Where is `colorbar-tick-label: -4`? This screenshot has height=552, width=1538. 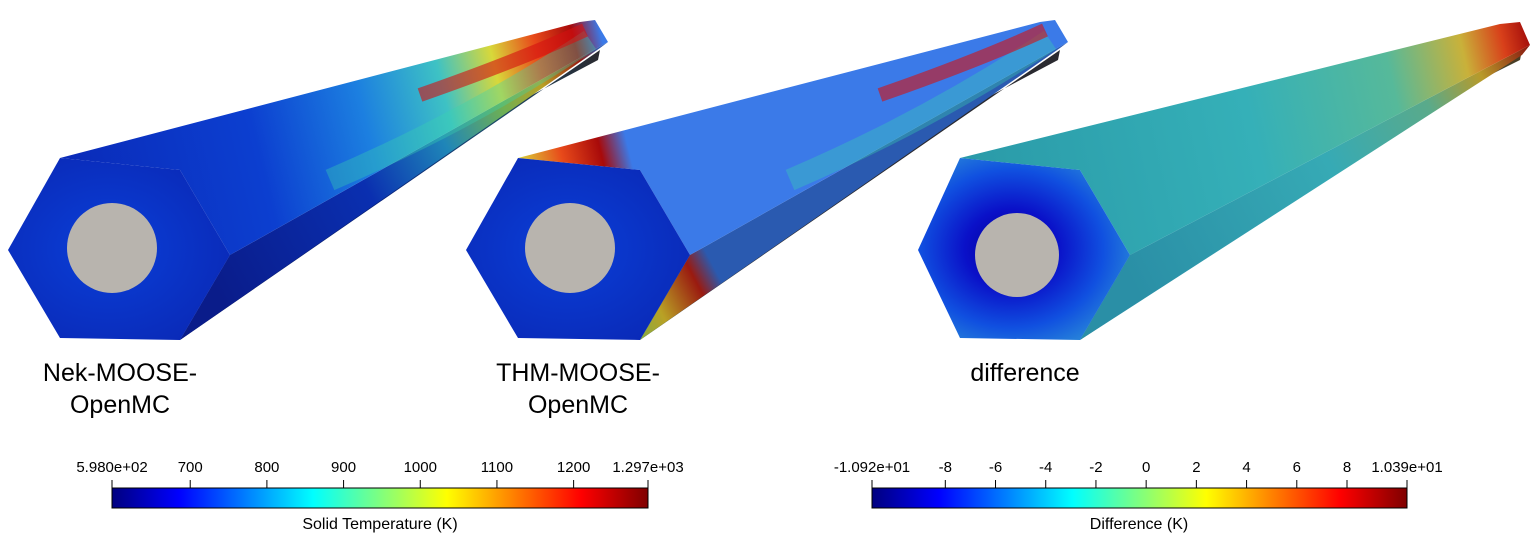
colorbar-tick-label: -4 is located at coordinates (1046, 467).